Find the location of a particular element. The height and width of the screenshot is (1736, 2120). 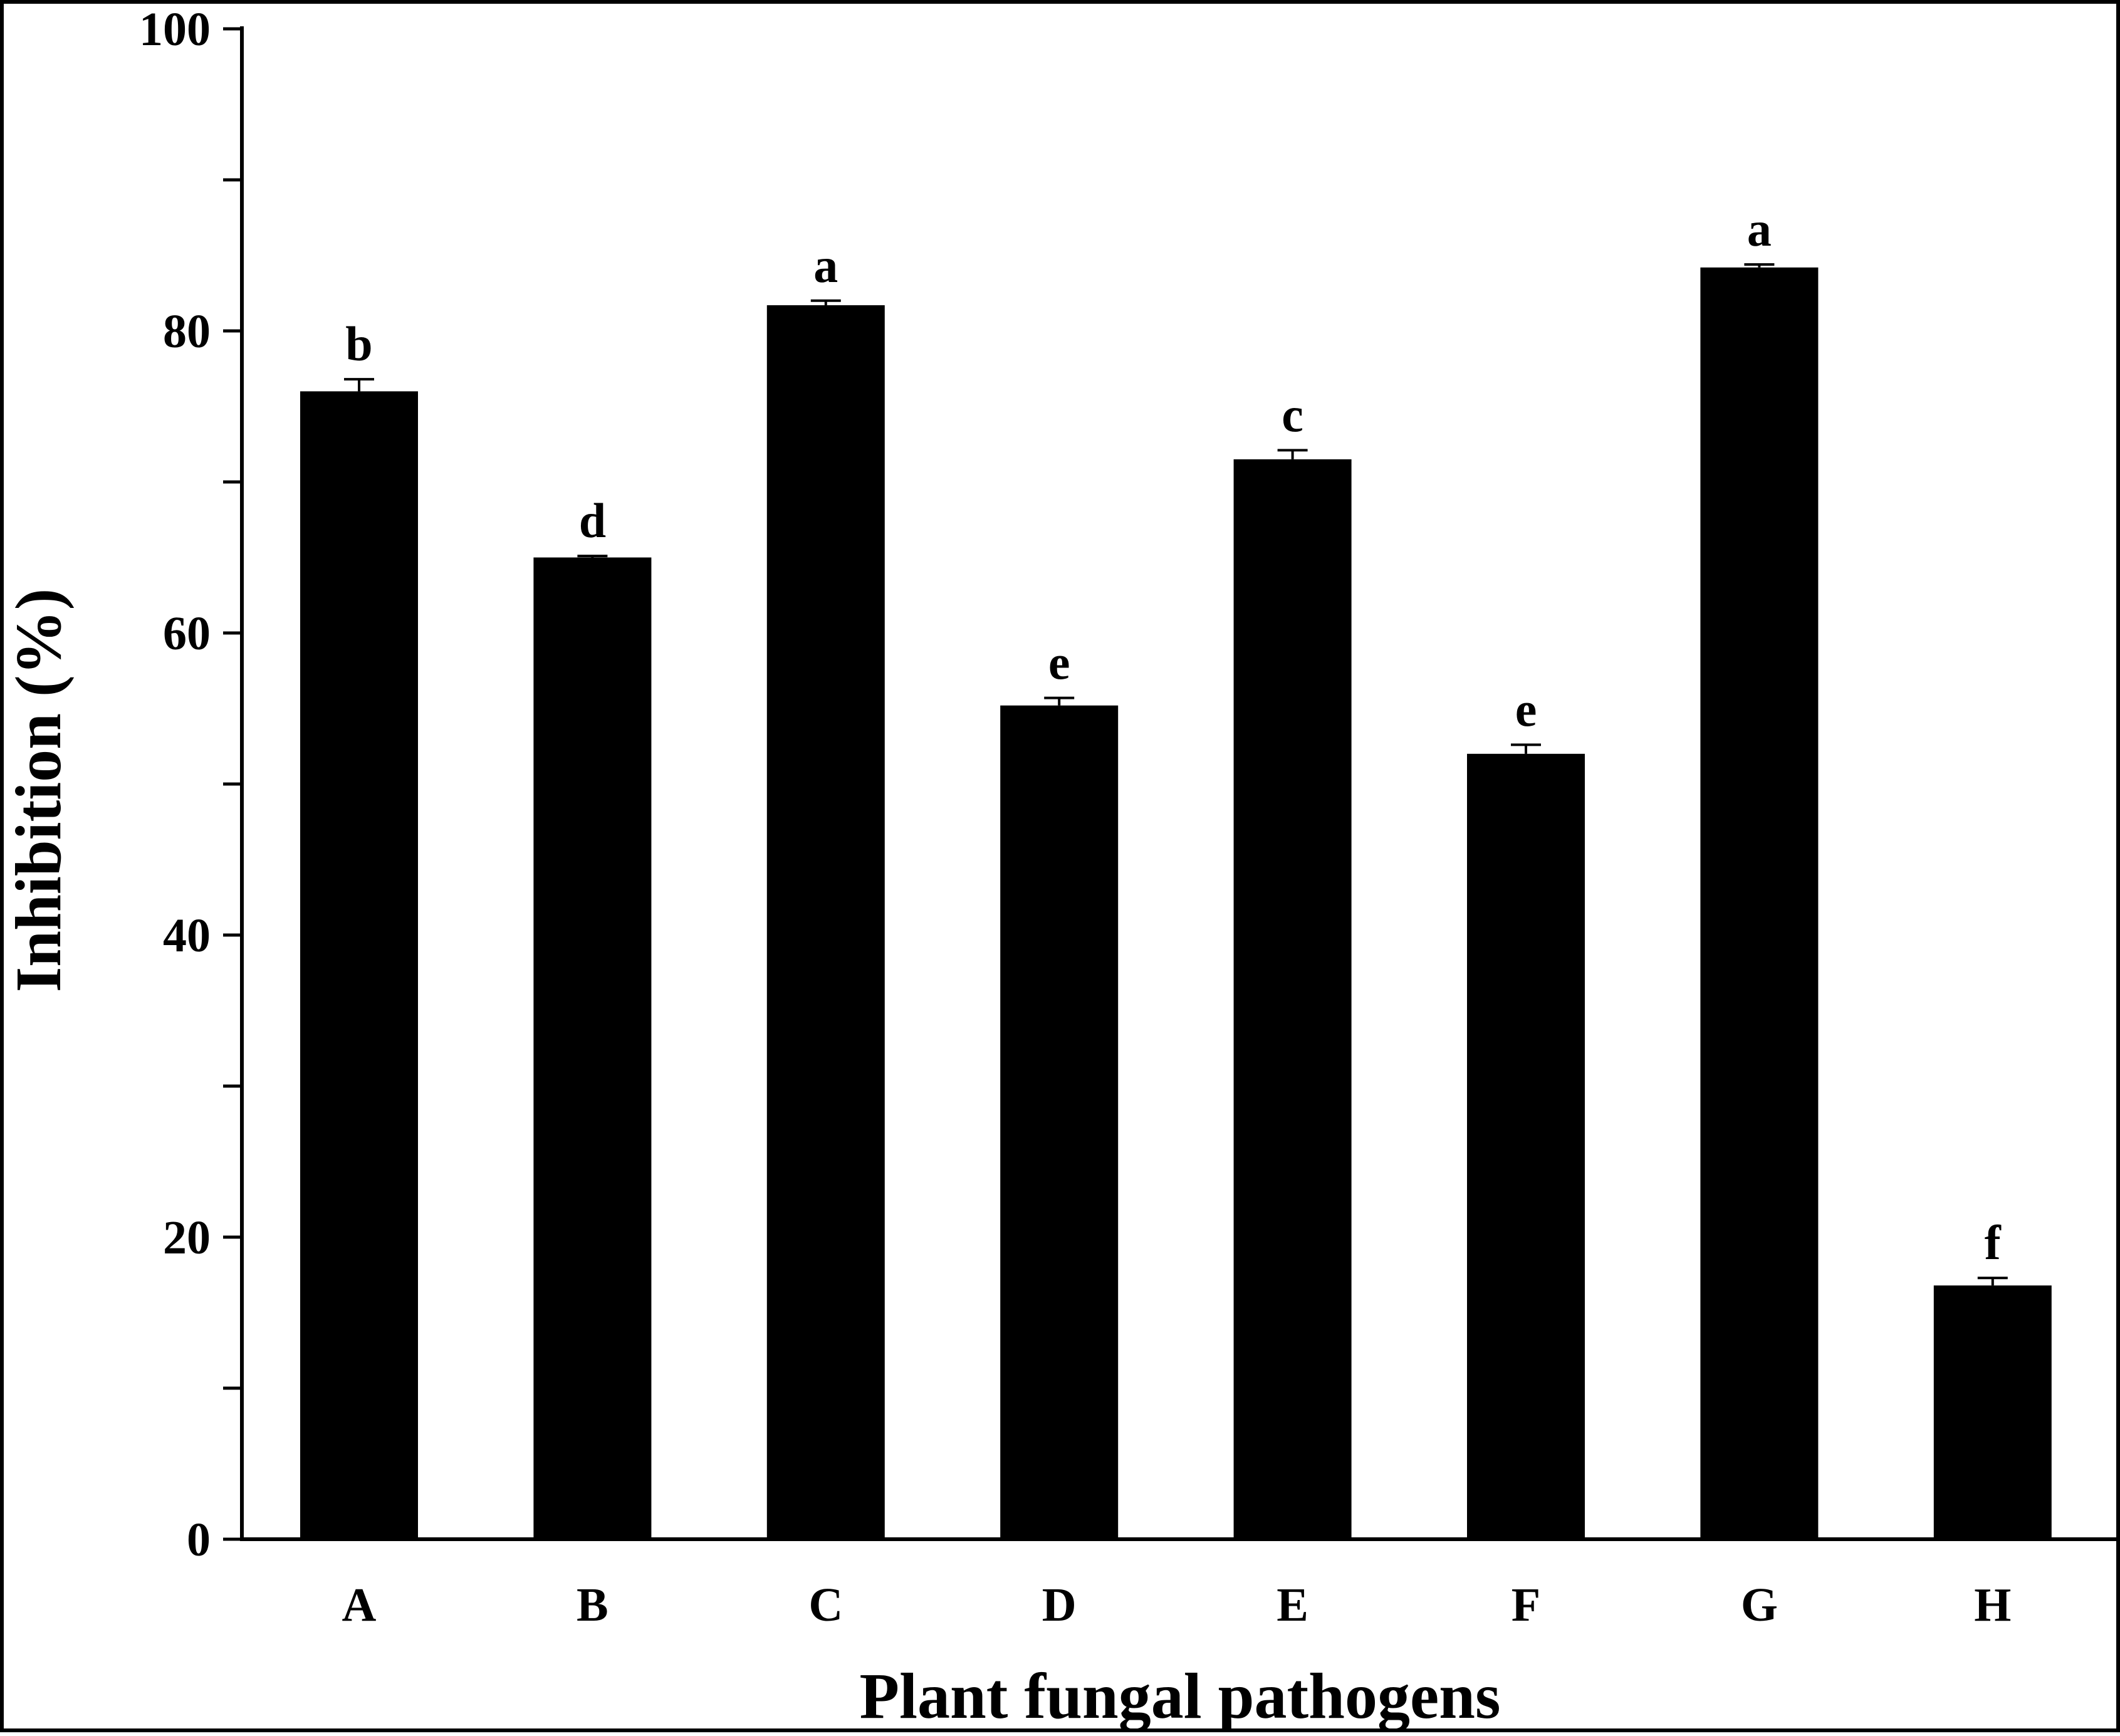

significance-label: f is located at coordinates (1994, 1242).